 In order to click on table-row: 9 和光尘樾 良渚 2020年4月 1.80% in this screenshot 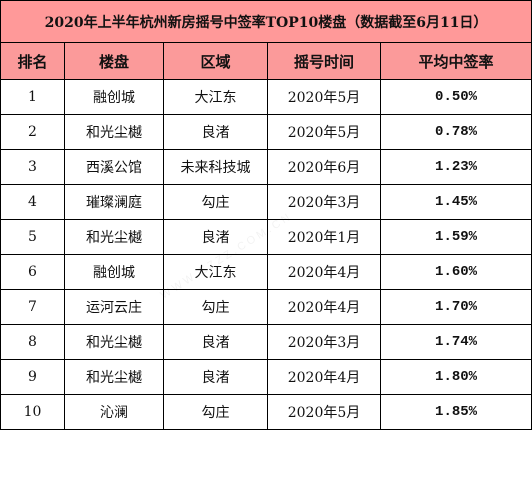, I will do `click(266, 377)`.